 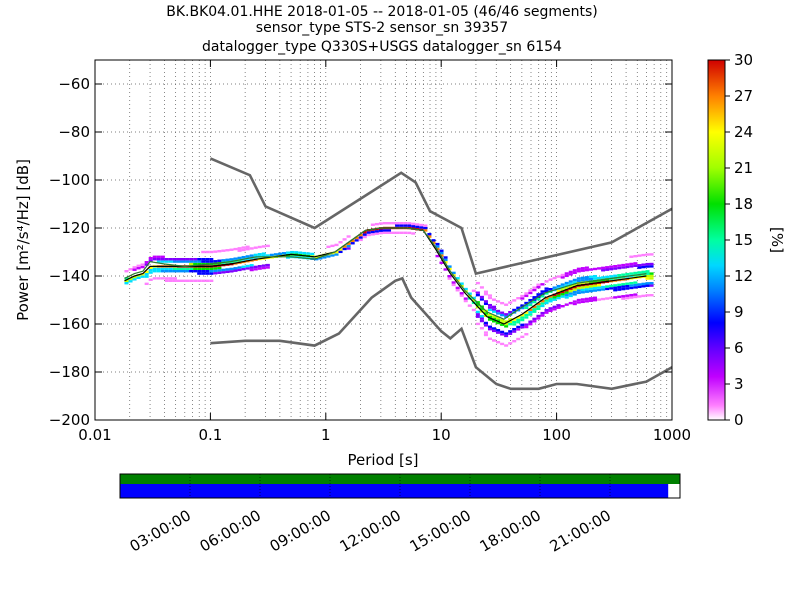 What do you see at coordinates (69, 420) in the screenshot?
I see `y-tick-label: −200` at bounding box center [69, 420].